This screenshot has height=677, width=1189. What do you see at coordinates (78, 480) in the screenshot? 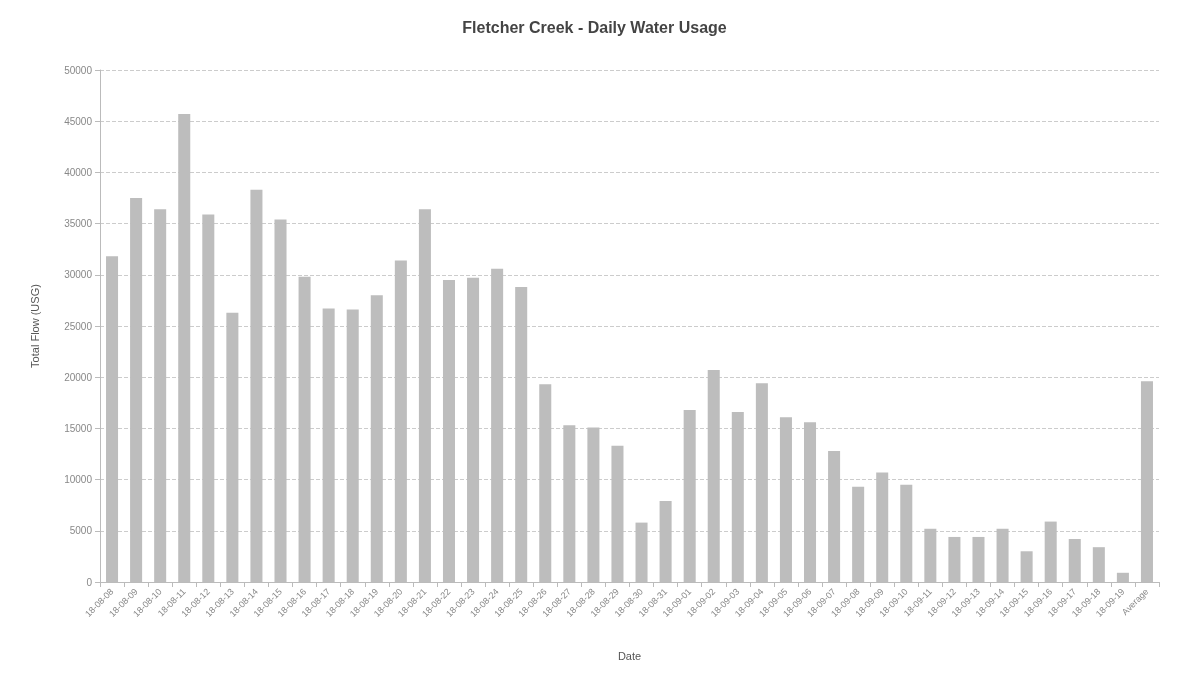
I see `y-tick-label: 10000` at bounding box center [78, 480].